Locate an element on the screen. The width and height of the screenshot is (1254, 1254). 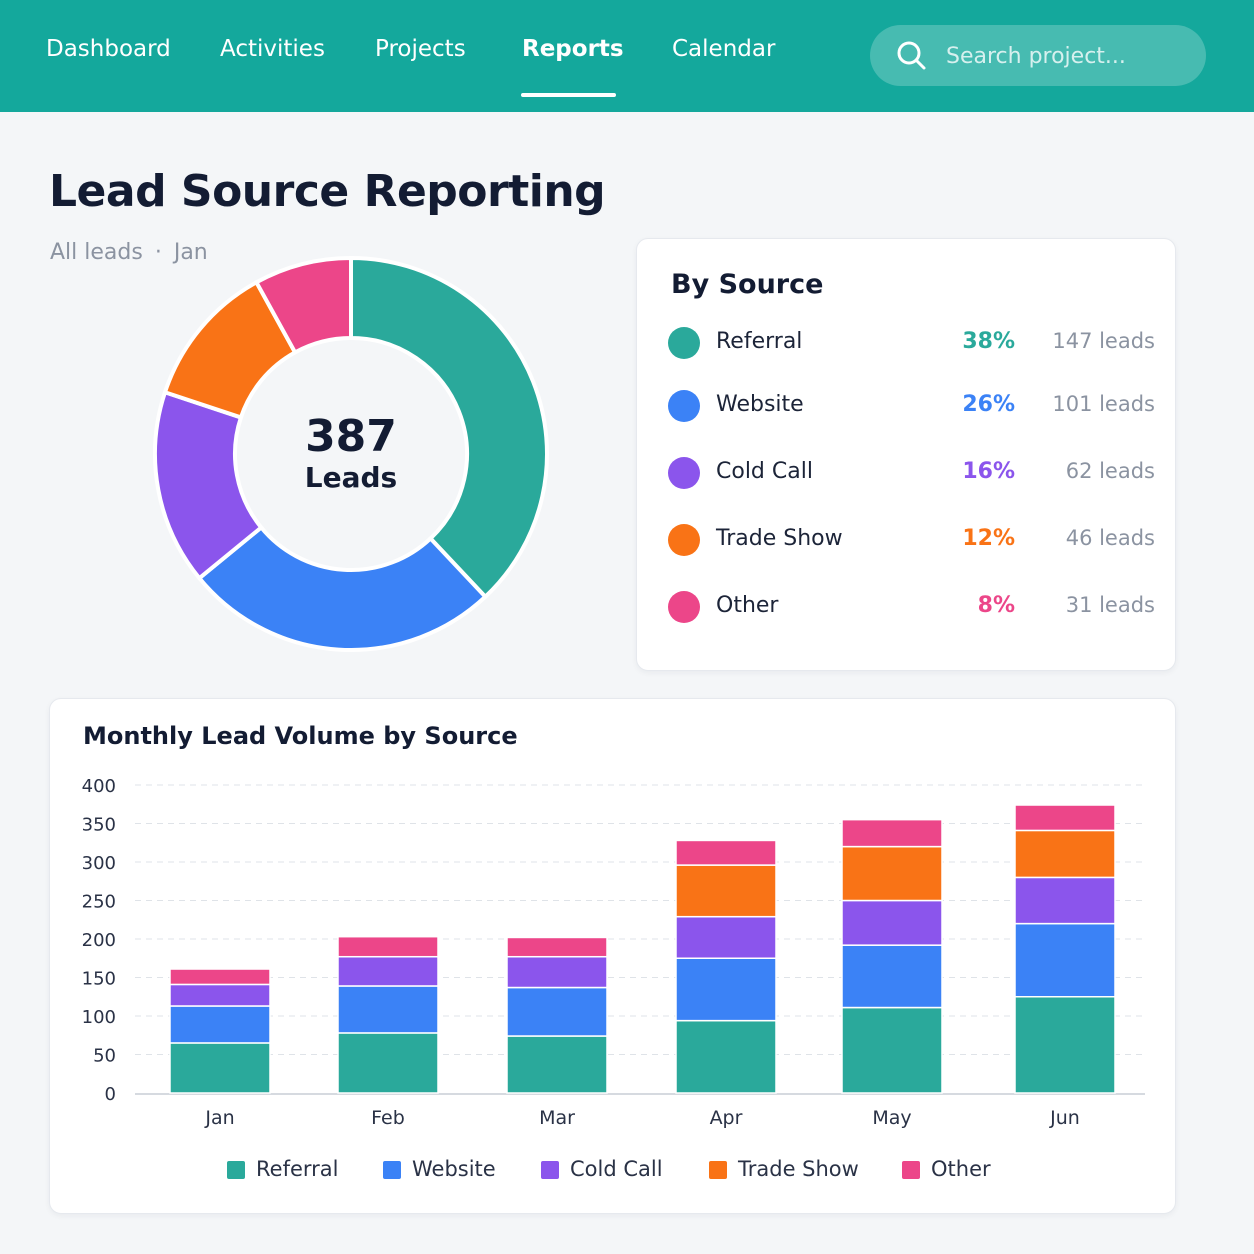
y-tick-label: 200 is located at coordinates (99, 940).